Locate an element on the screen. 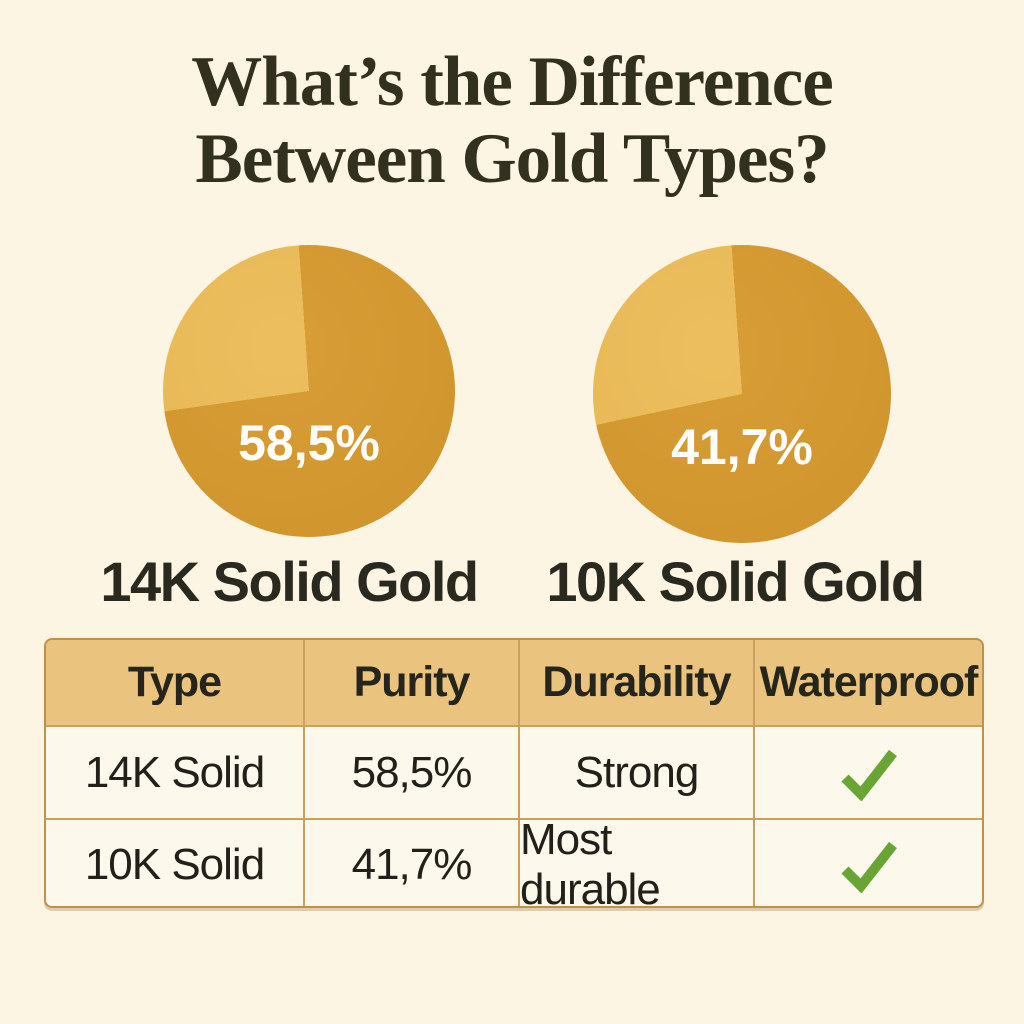 This screenshot has height=1024, width=1024. table-cell-purity-10k: 41,7% is located at coordinates (412, 863).